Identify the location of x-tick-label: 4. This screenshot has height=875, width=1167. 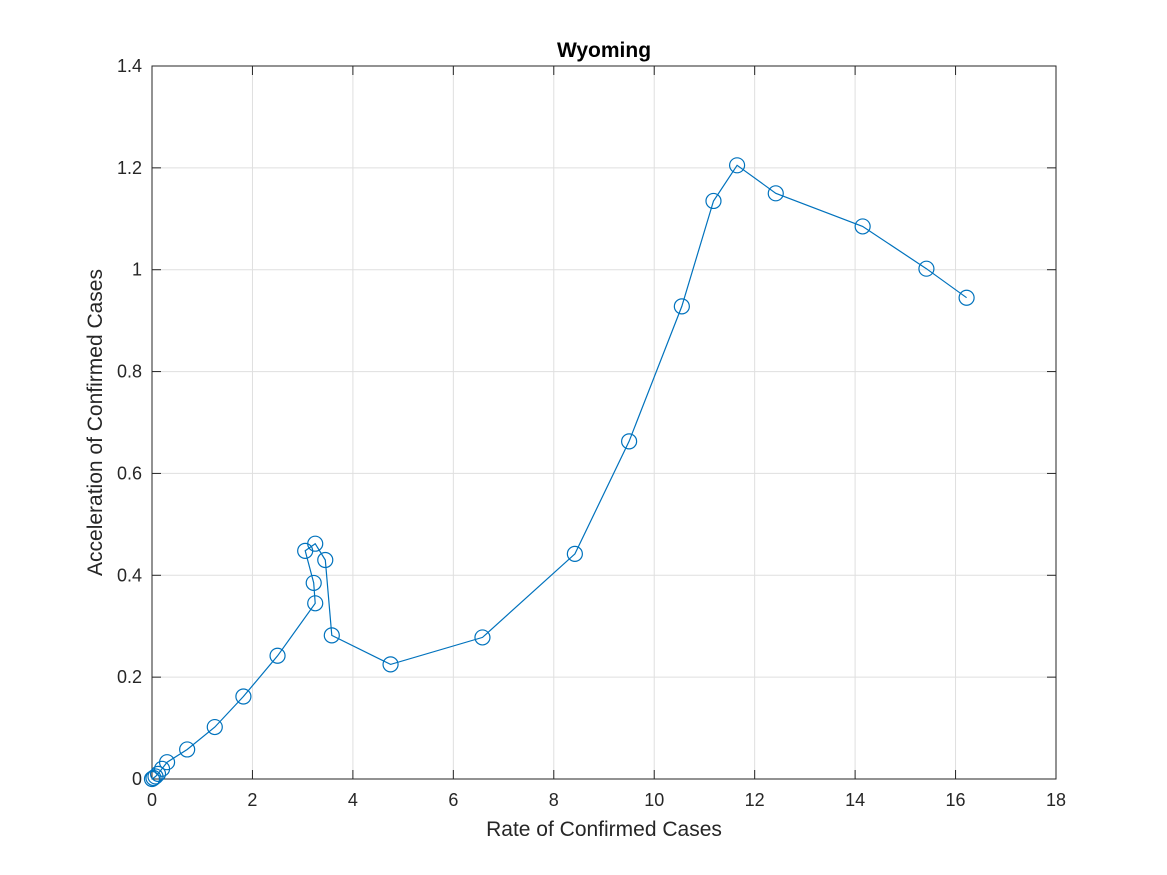
(353, 800).